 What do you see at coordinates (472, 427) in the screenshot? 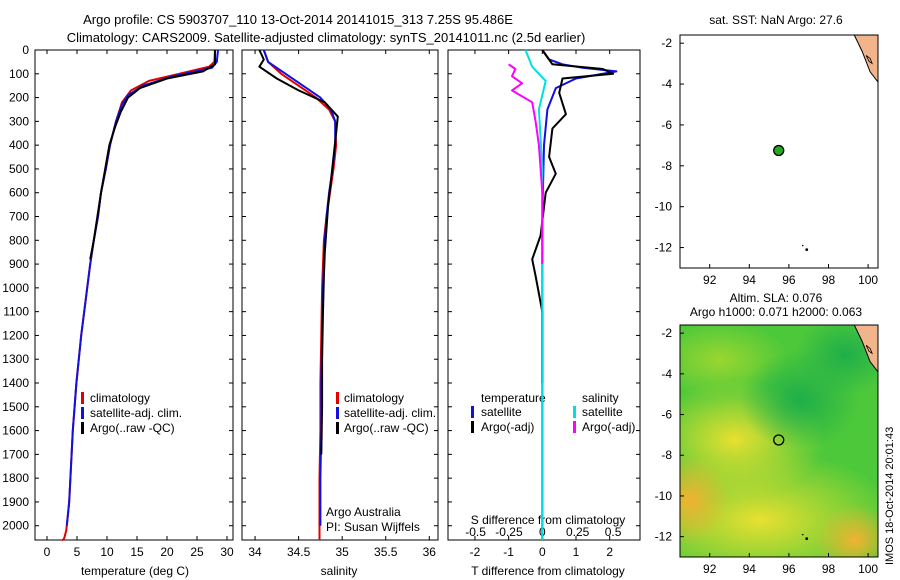
I see `legend-swatch-t-argo` at bounding box center [472, 427].